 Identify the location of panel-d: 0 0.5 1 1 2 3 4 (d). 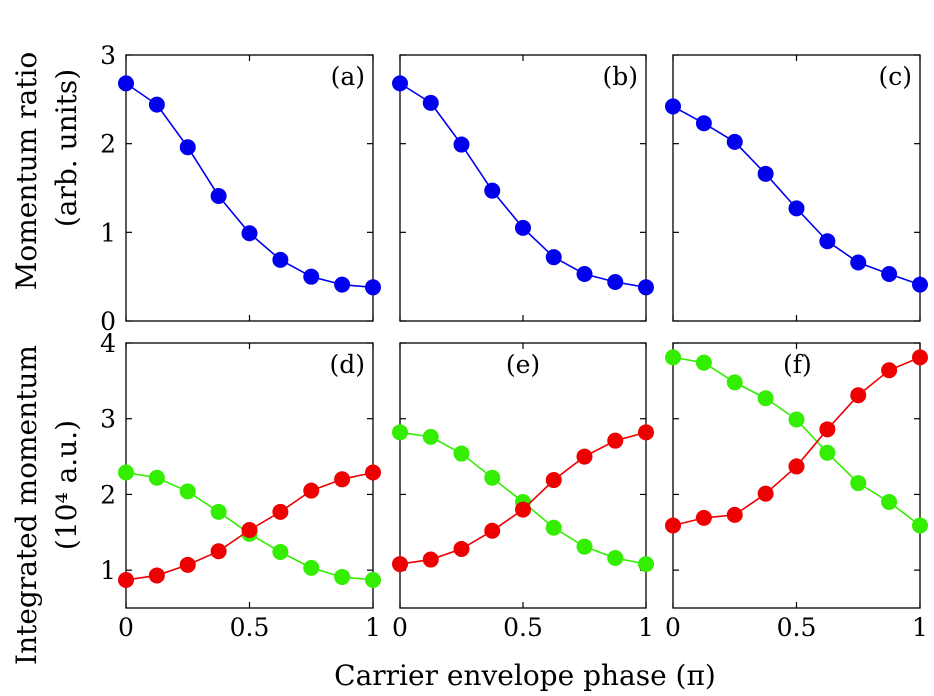
(240, 485).